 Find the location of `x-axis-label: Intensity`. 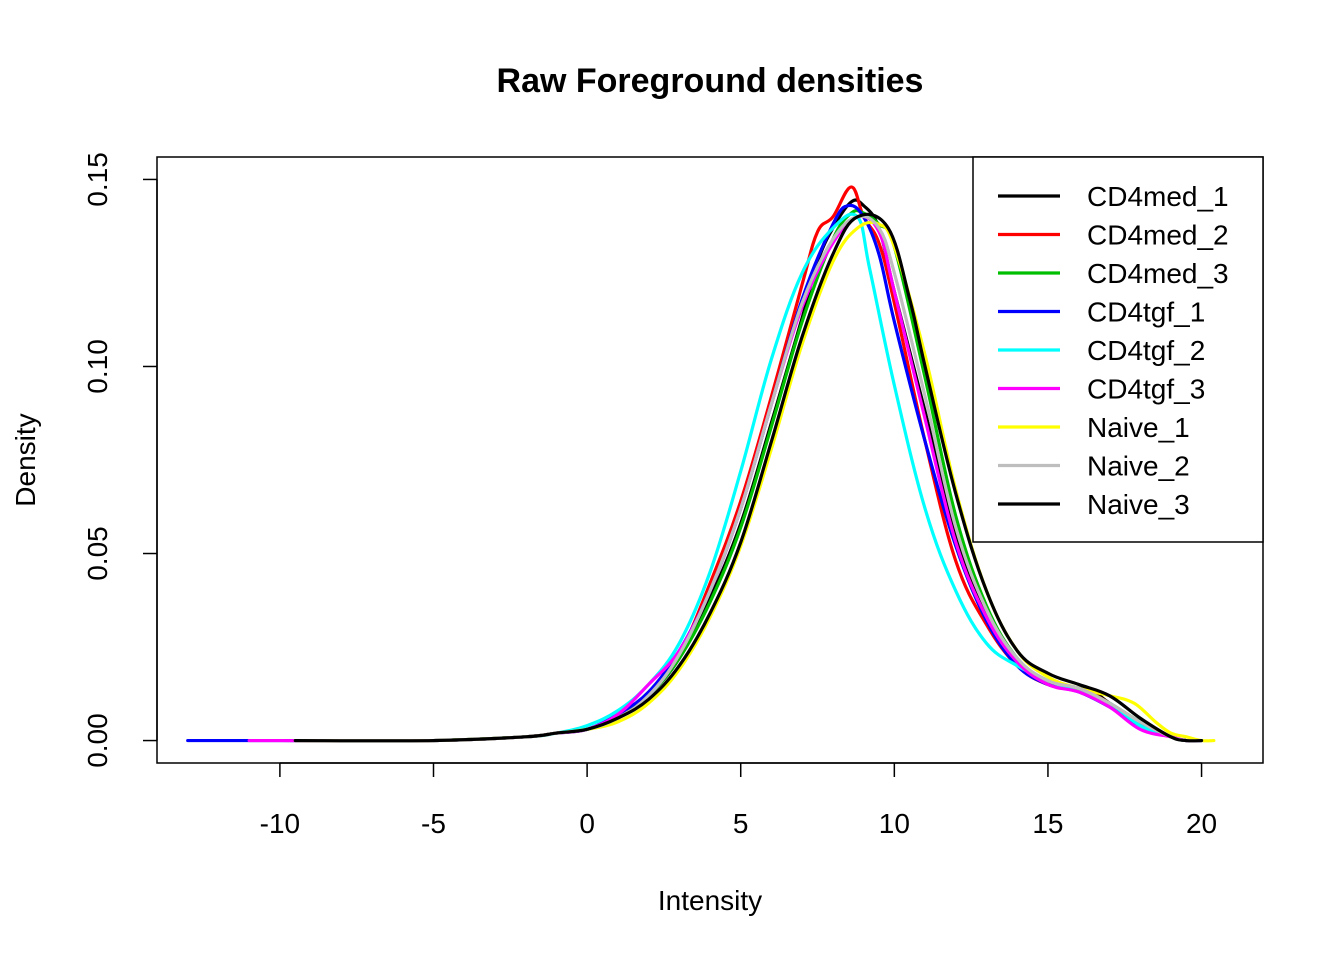

x-axis-label: Intensity is located at coordinates (710, 900).